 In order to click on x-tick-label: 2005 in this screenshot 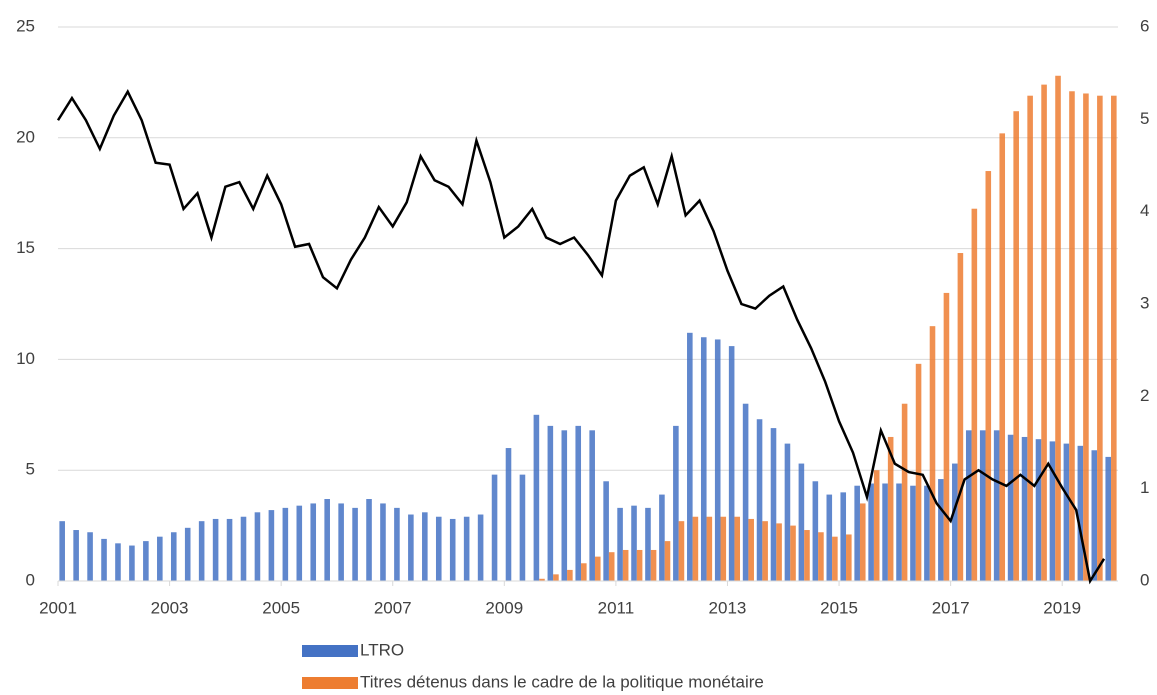, I will do `click(281, 607)`.